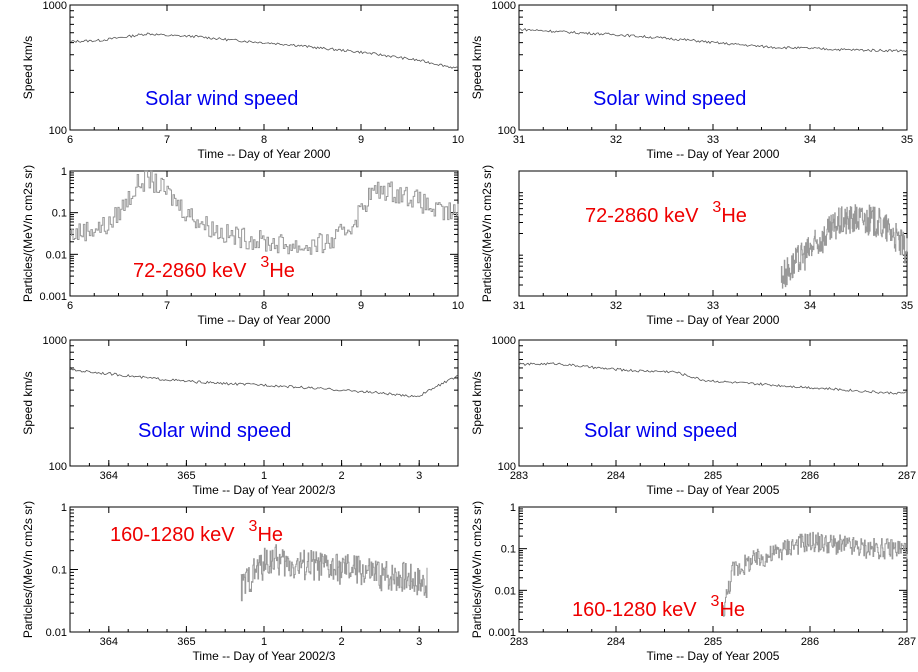  I want to click on x-axis-label: Time -- Day of Year 2005, so click(713, 656).